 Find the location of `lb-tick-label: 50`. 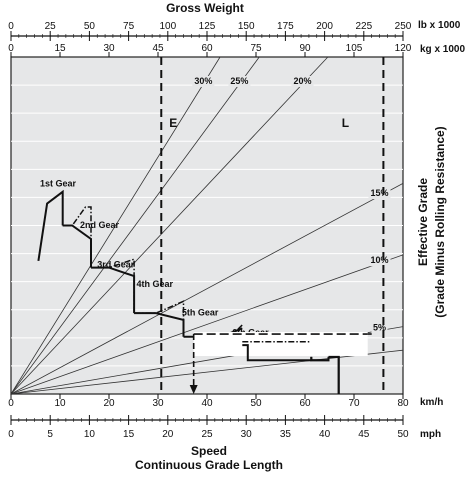

lb-tick-label: 50 is located at coordinates (90, 26).